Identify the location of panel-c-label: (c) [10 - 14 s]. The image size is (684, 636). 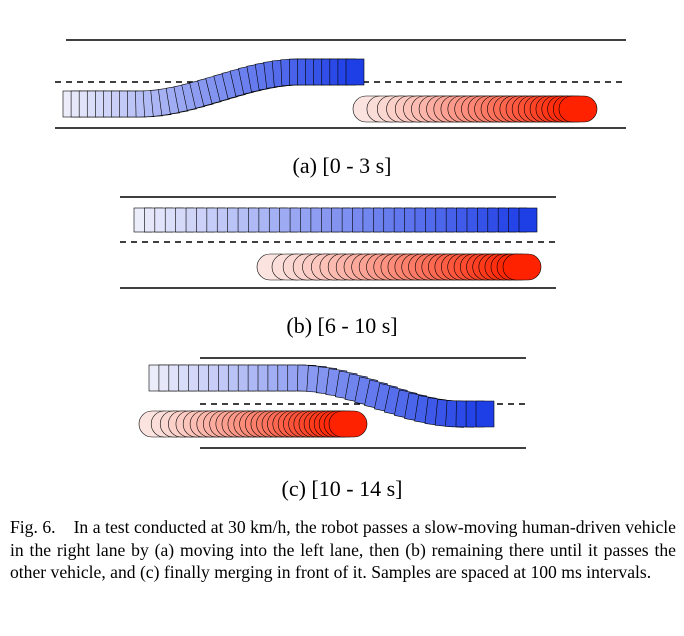
(342, 488).